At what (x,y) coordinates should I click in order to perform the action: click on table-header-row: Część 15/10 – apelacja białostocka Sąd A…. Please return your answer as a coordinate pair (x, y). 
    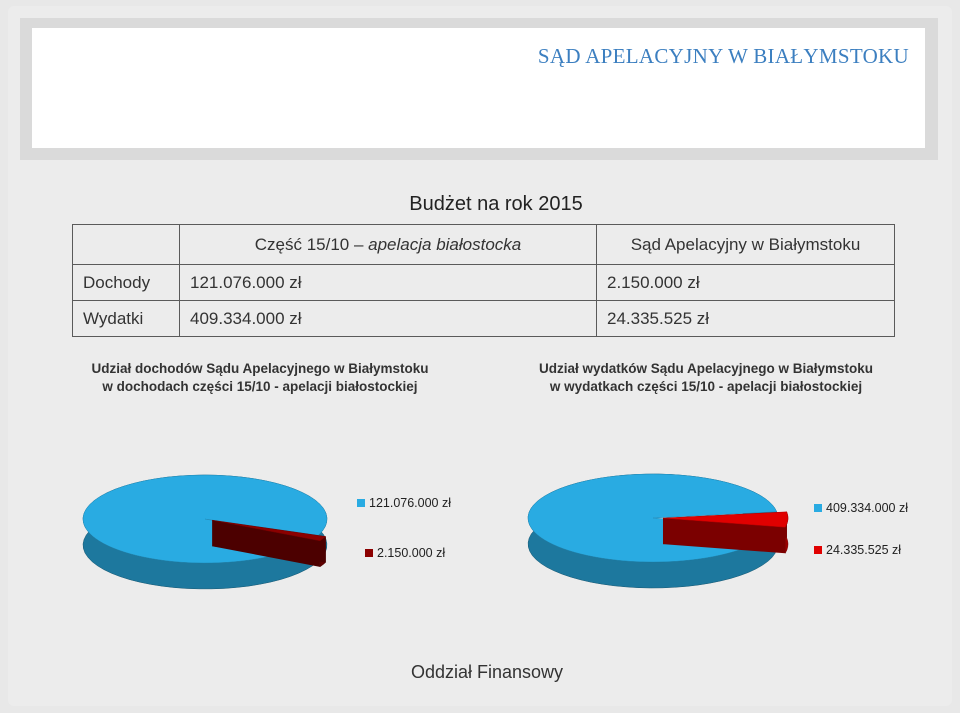
    Looking at the image, I should click on (483, 244).